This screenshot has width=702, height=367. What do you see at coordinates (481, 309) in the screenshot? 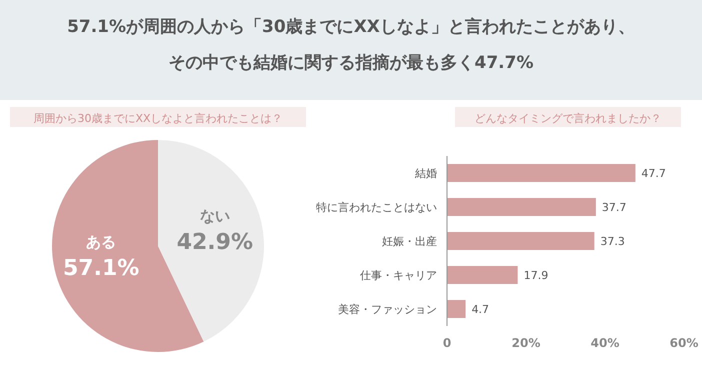
I see `data-label: 4.7` at bounding box center [481, 309].